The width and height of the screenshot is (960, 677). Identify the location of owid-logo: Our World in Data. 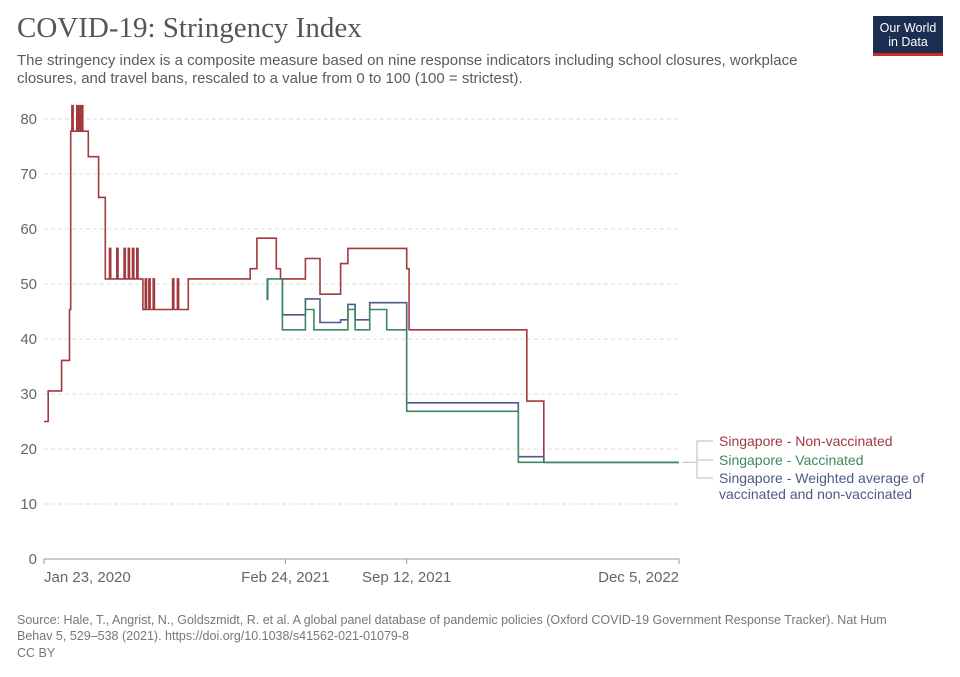
(908, 36).